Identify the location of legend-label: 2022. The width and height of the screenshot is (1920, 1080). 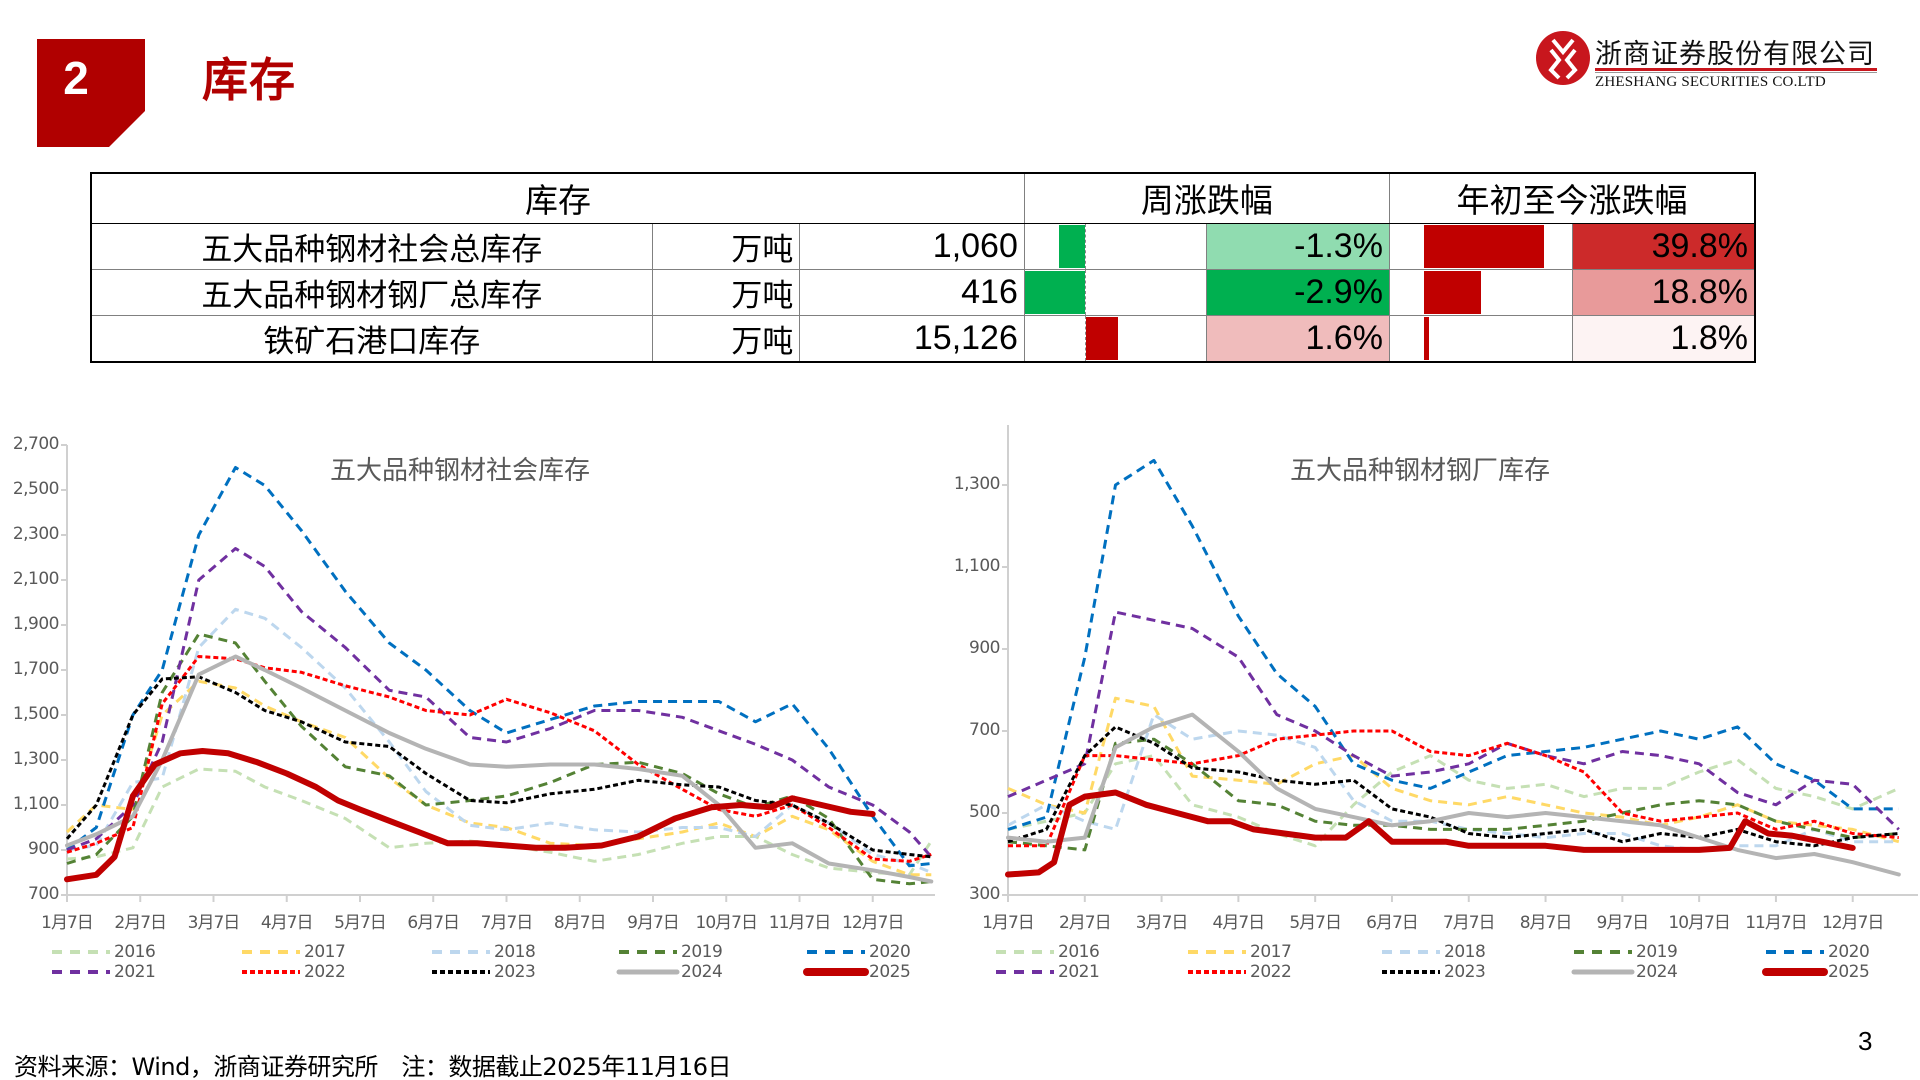
(1271, 972).